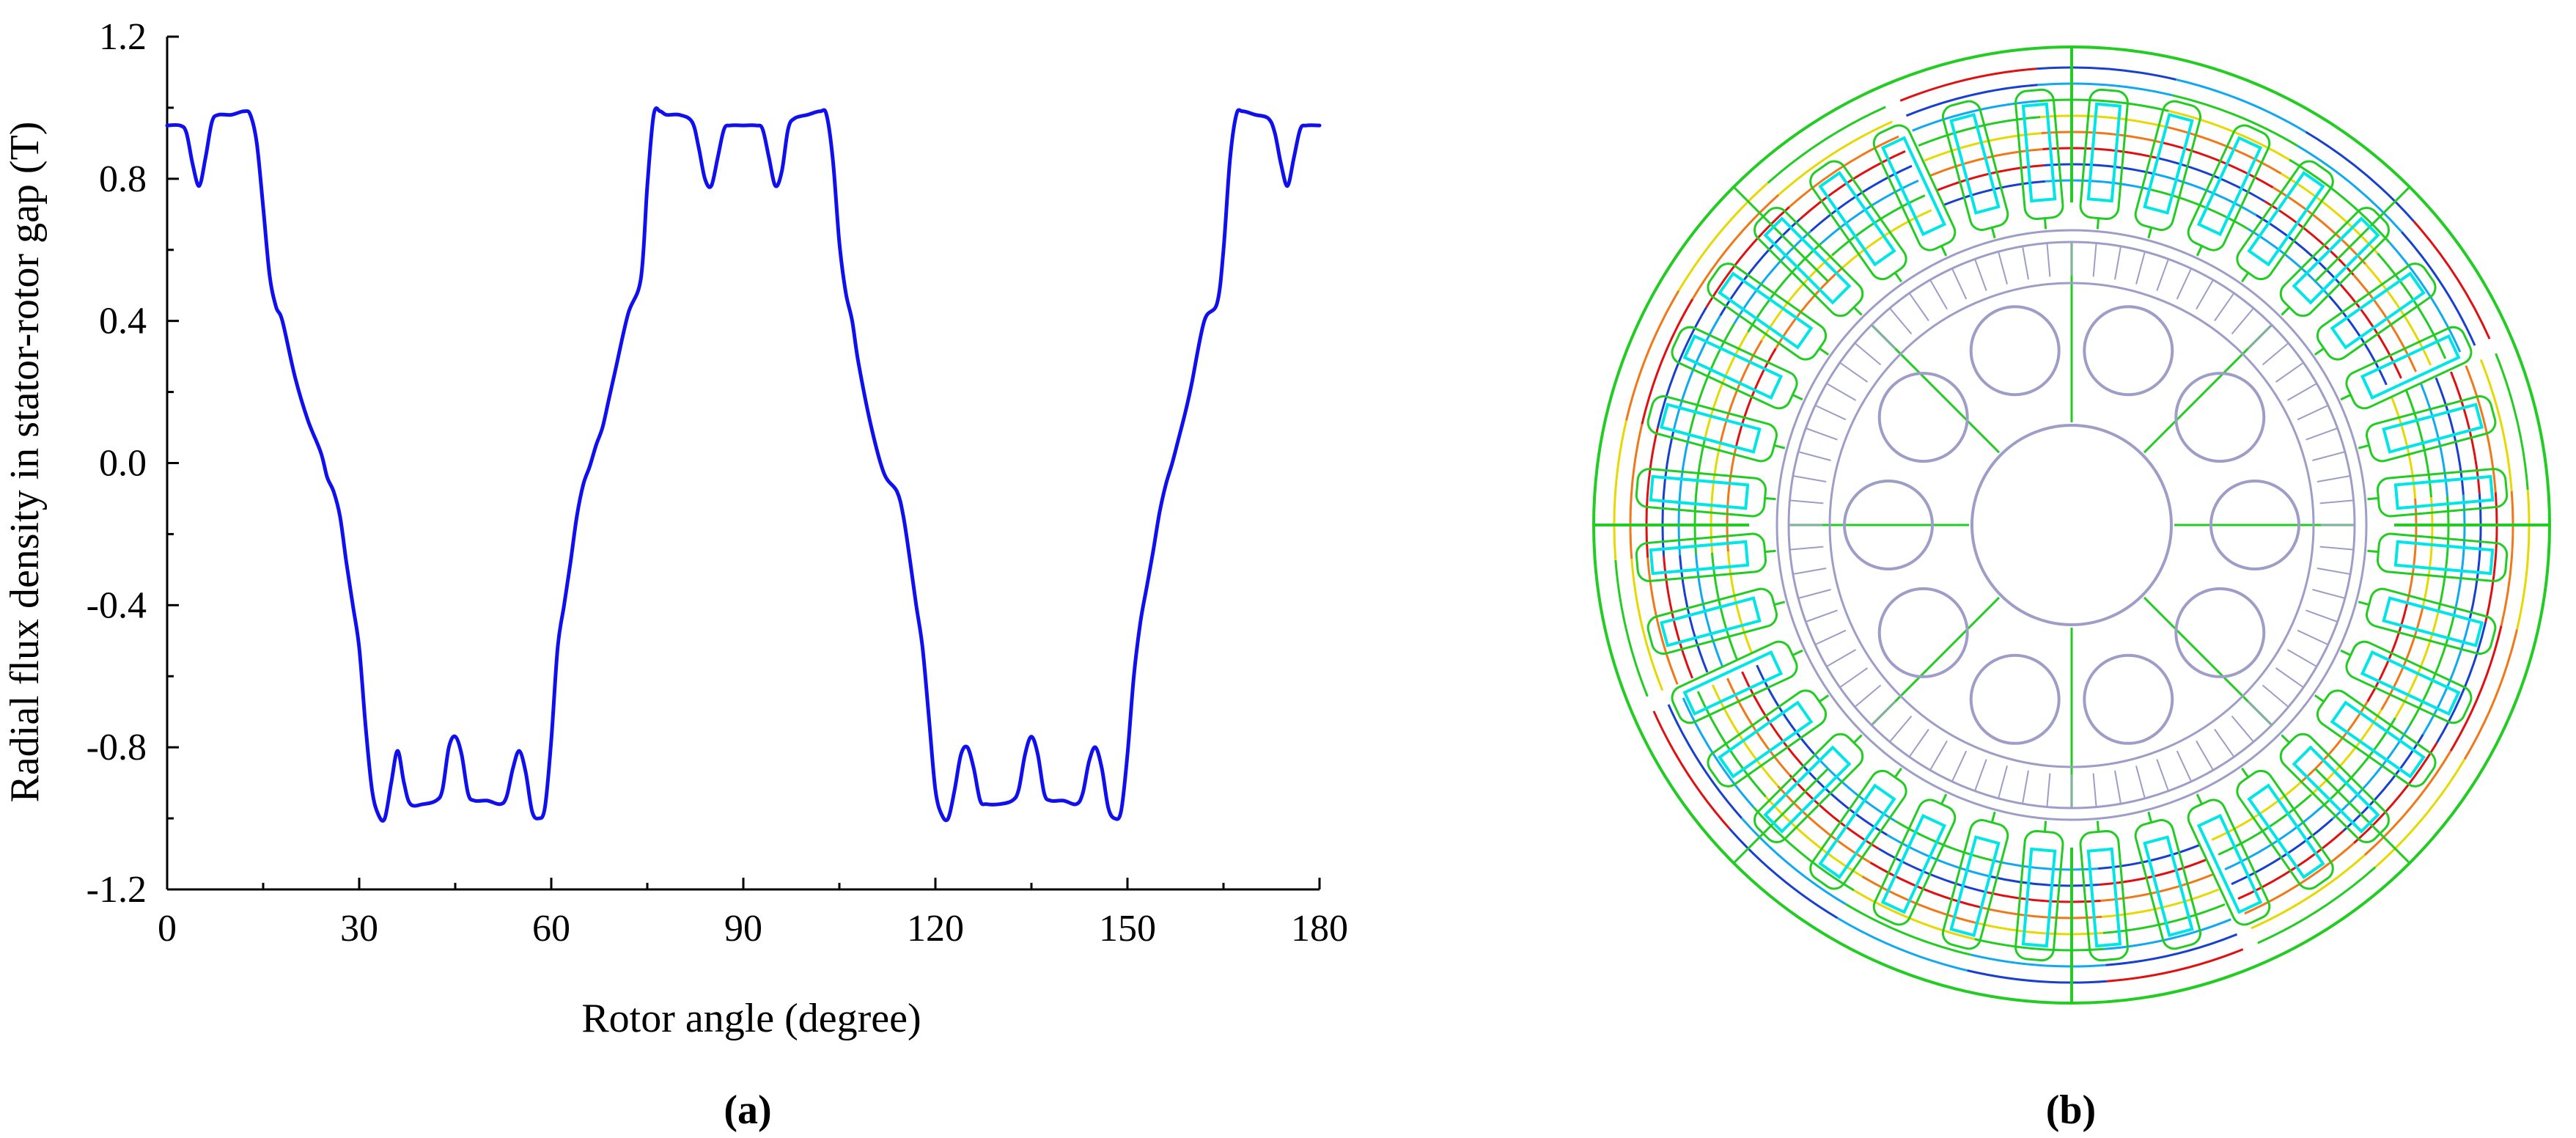 Image resolution: width=2576 pixels, height=1138 pixels. Describe the element at coordinates (117, 747) in the screenshot. I see `y-tick-label: -0.8` at that location.